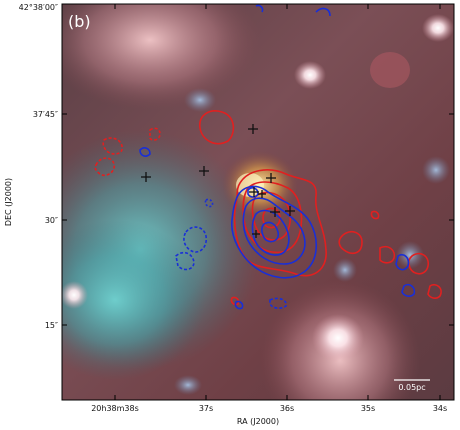  I want to click on panel-label: (b), so click(79, 21).